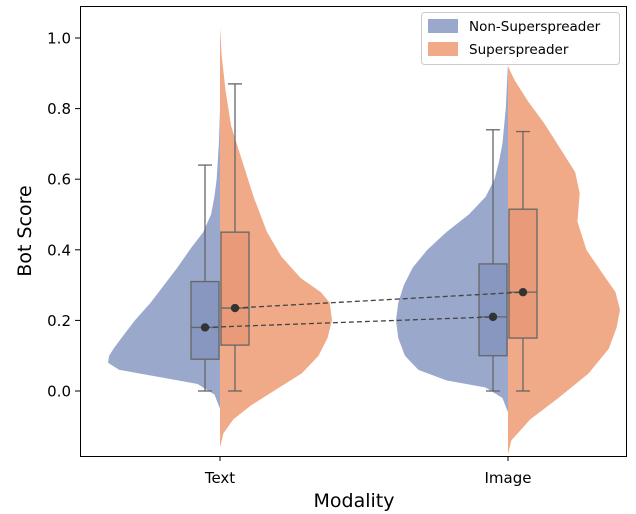  I want to click on box-non-superspreader-image, so click(493, 310).